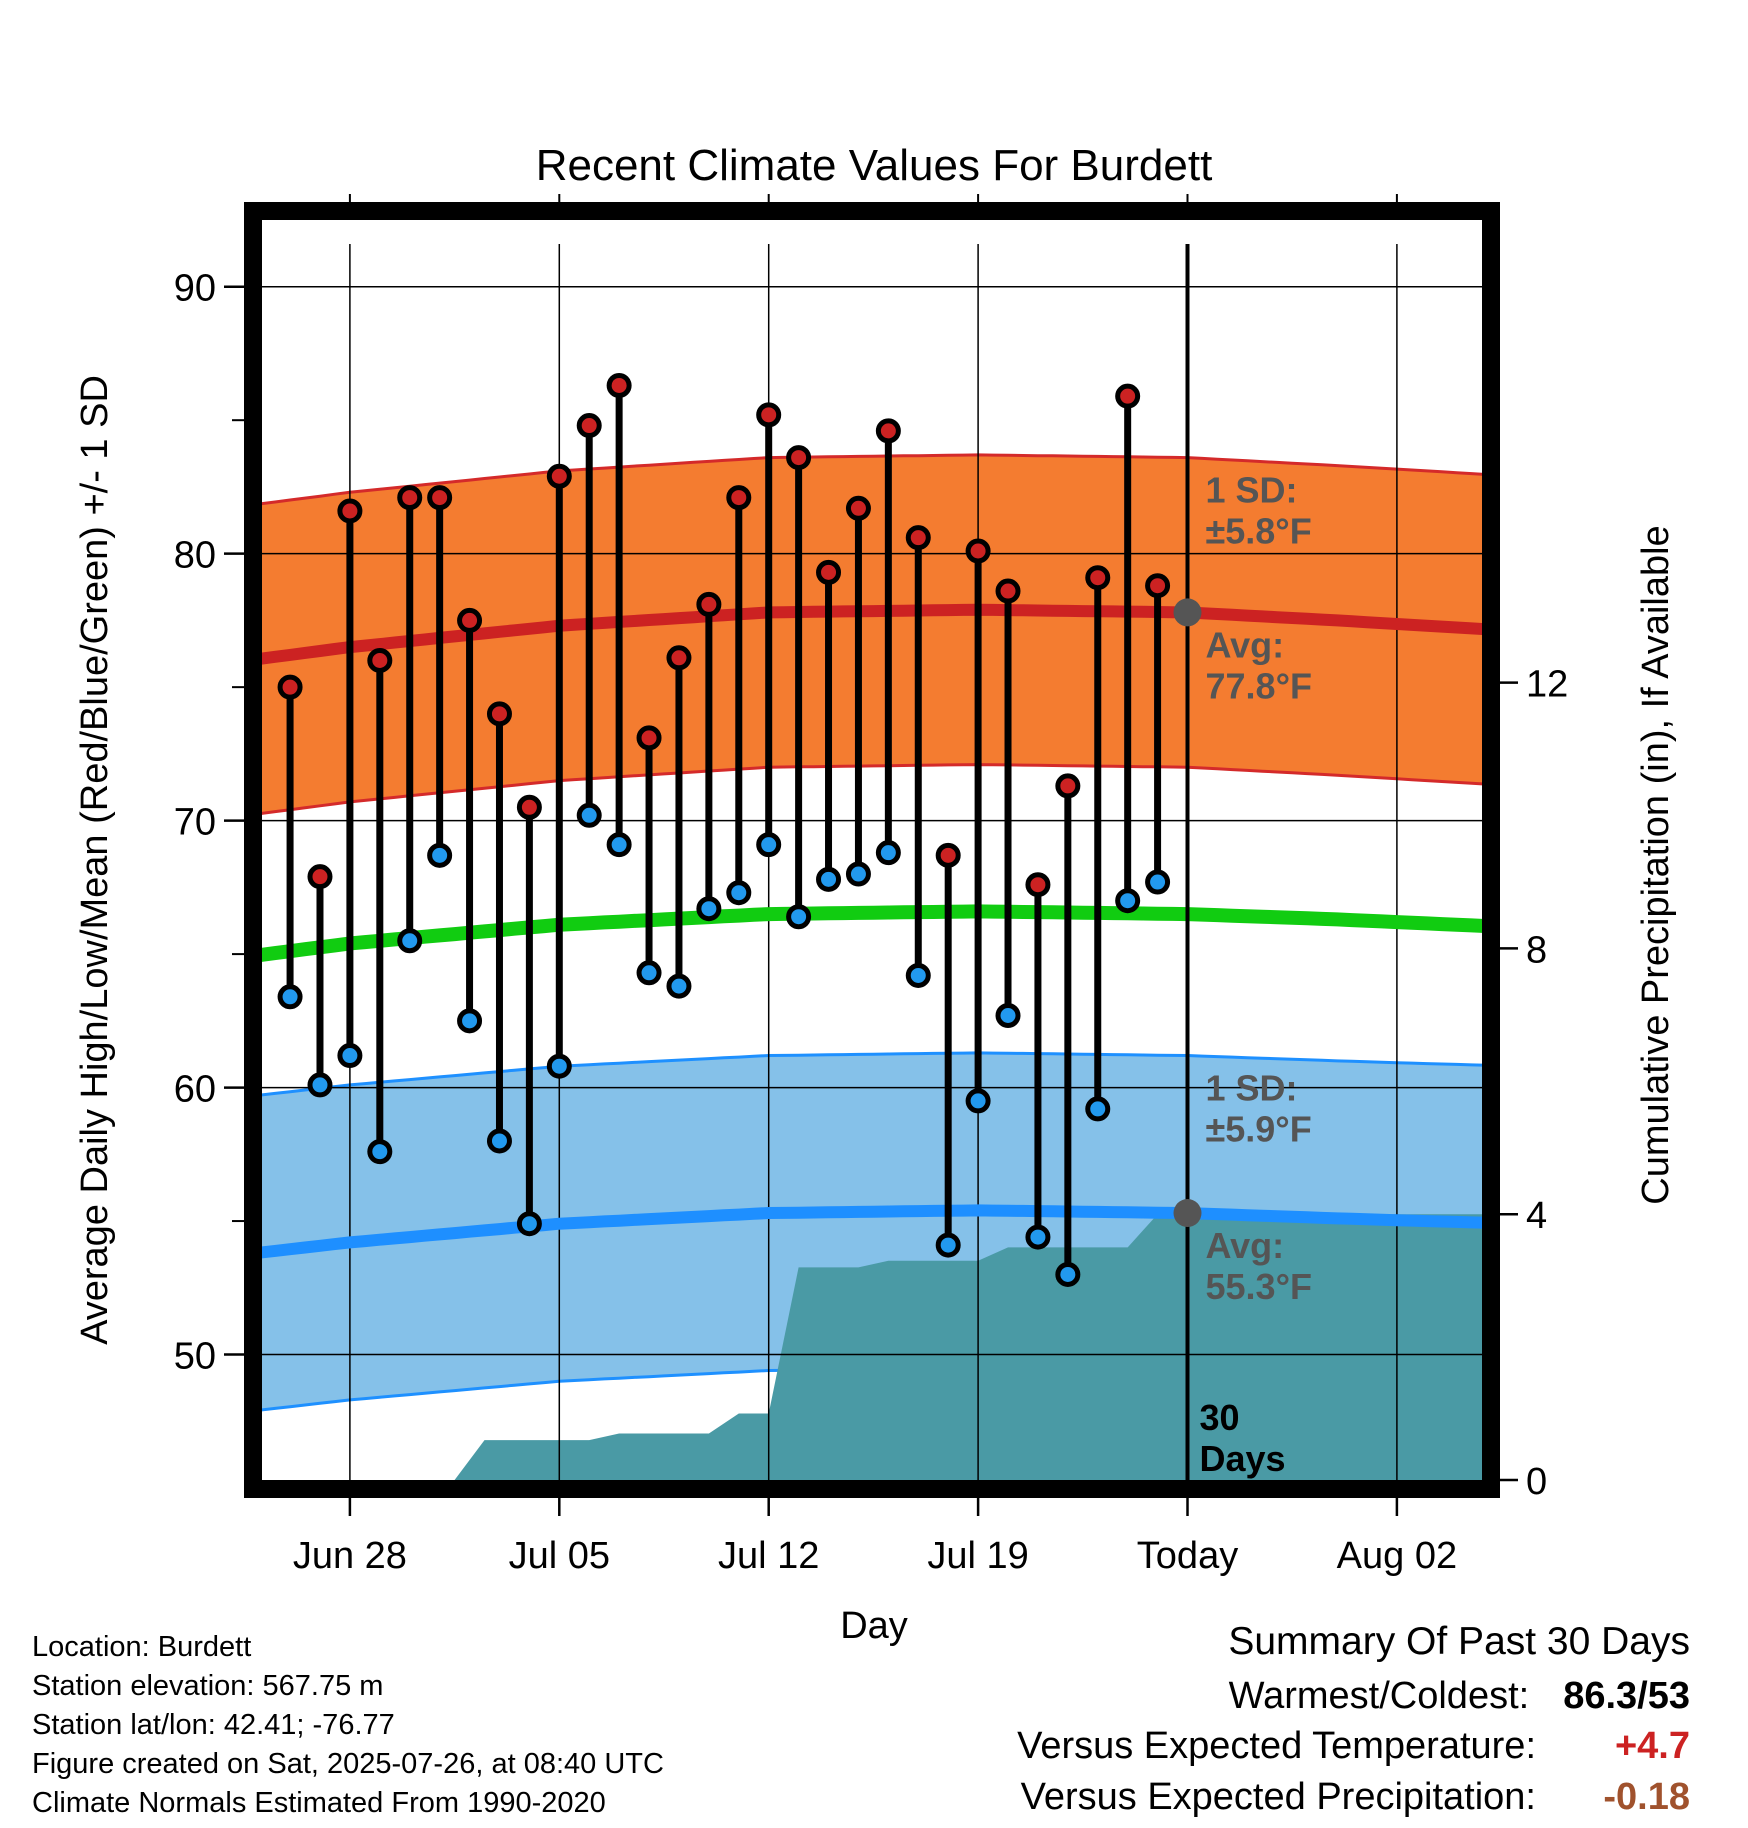 The image size is (1748, 1828). What do you see at coordinates (1536, 1216) in the screenshot?
I see `y2-tick-label: 4` at bounding box center [1536, 1216].